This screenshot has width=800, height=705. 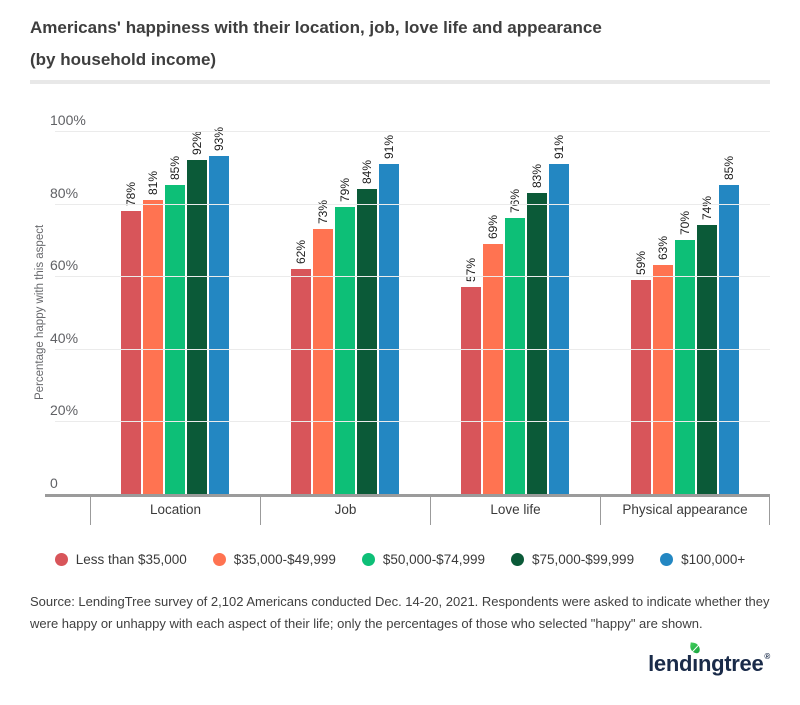 What do you see at coordinates (123, 59) in the screenshot?
I see `chart-subtitle: (by household income)` at bounding box center [123, 59].